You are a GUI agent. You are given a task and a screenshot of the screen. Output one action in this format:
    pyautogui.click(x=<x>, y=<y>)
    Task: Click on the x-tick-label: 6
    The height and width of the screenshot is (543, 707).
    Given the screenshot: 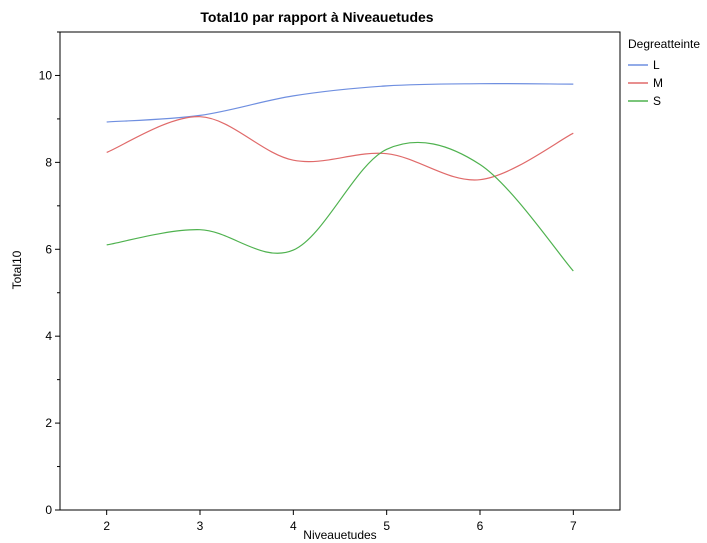 What is the action you would take?
    pyautogui.click(x=480, y=526)
    